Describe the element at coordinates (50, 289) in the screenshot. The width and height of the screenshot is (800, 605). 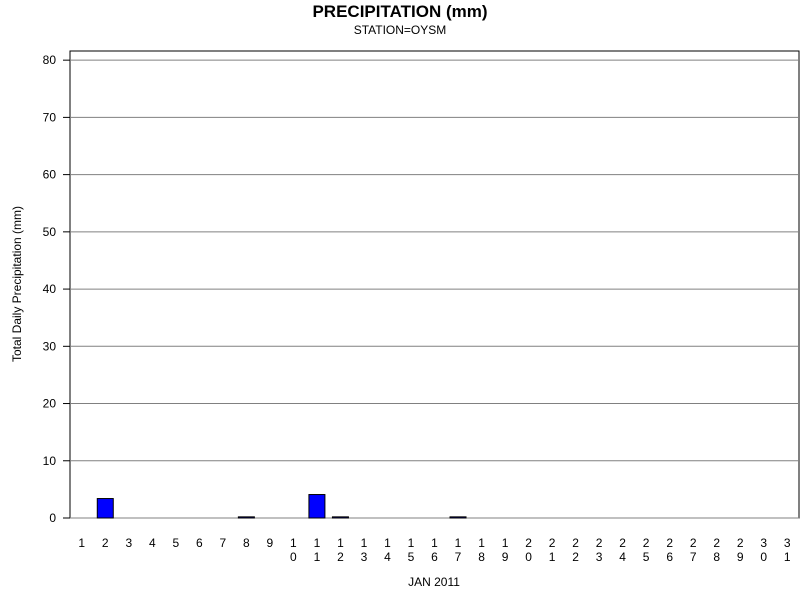
I see `y-tick-label: 40` at that location.